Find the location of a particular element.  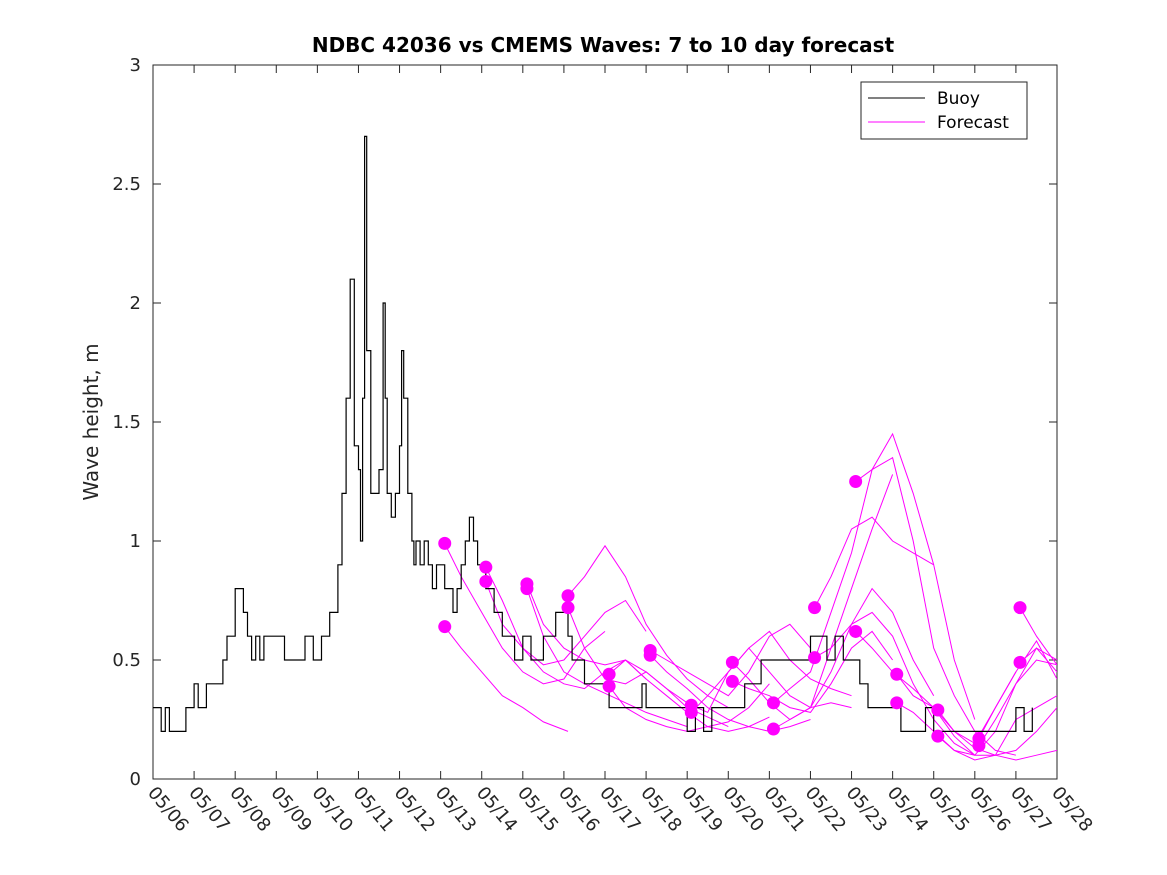

legend-box is located at coordinates (944, 110).